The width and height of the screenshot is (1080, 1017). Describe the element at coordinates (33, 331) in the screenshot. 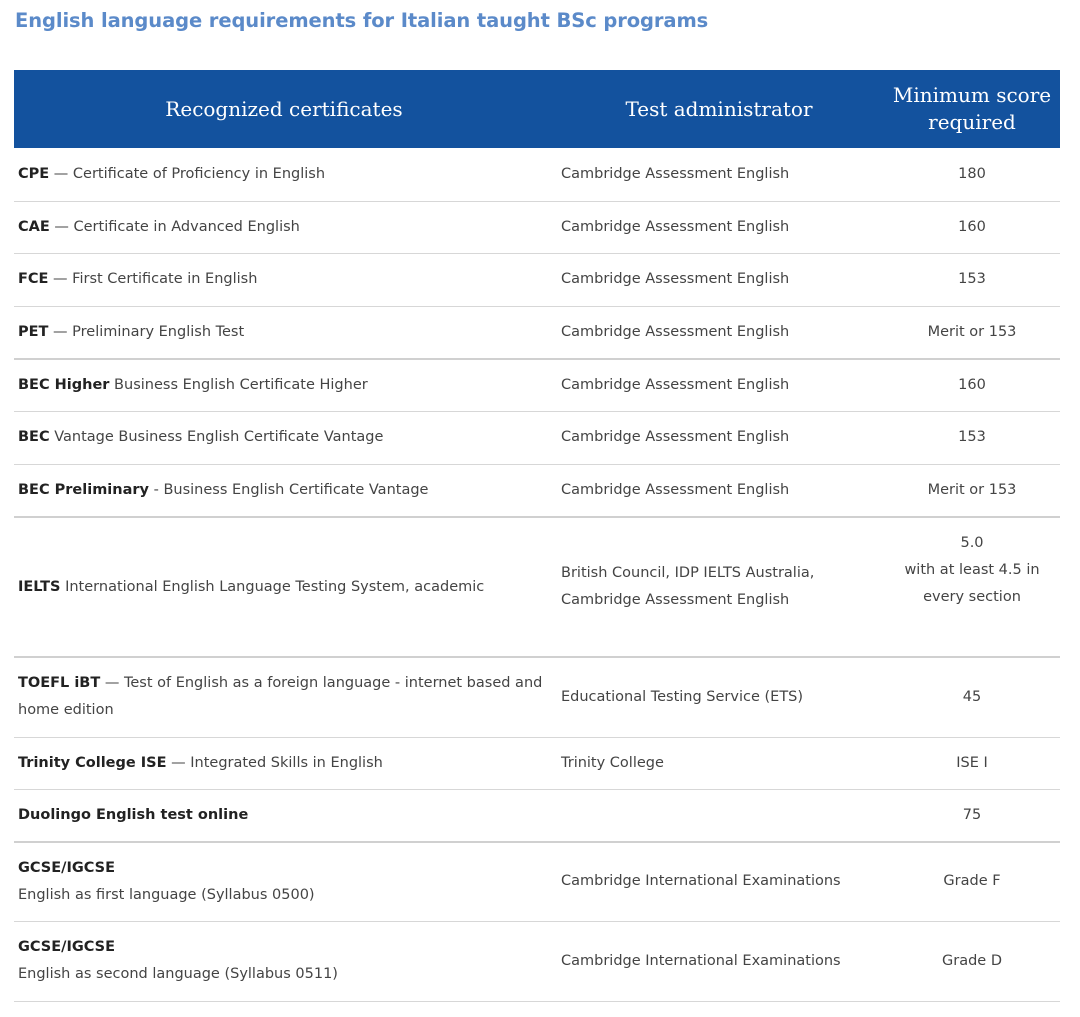

I see `certificate-abbr: PET` at that location.